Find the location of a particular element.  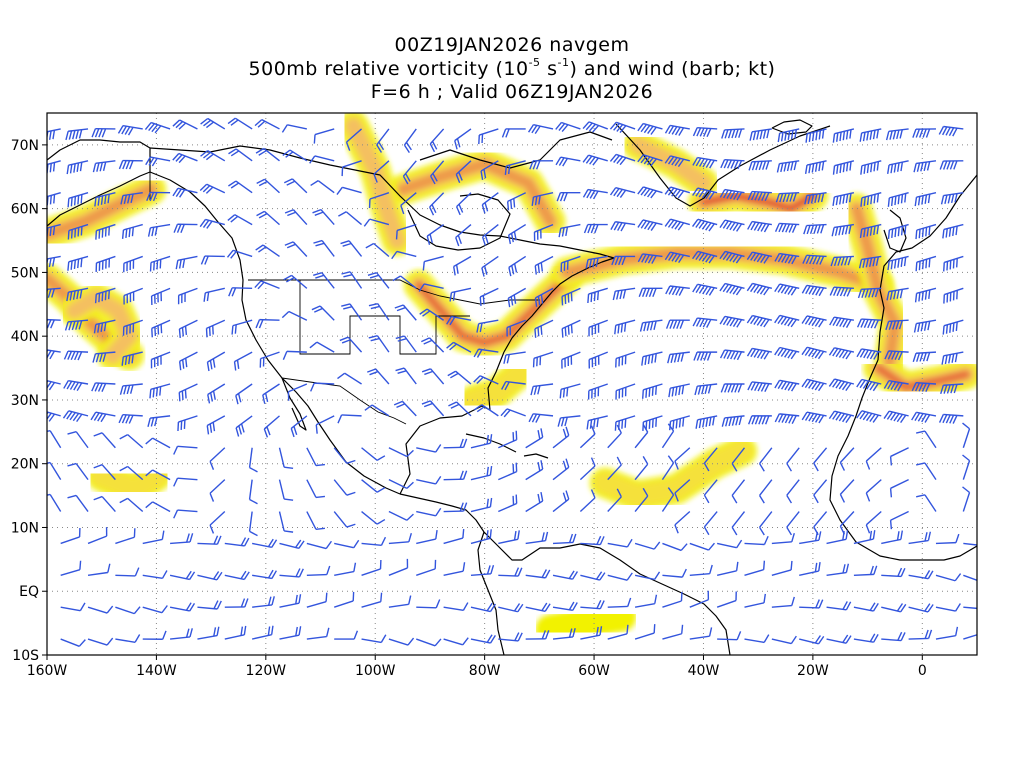

lat-tick-label: 30N is located at coordinates (25, 401).